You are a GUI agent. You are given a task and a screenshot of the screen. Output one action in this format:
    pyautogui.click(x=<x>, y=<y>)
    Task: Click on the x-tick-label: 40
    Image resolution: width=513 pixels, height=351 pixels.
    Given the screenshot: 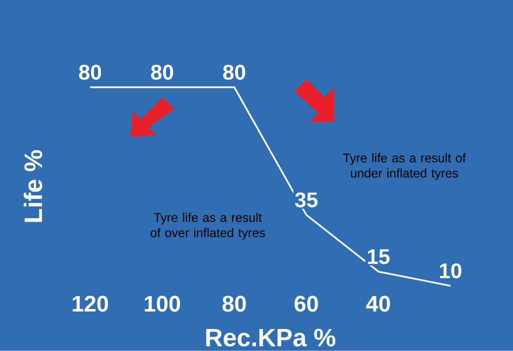 What is the action you would take?
    pyautogui.click(x=378, y=304)
    